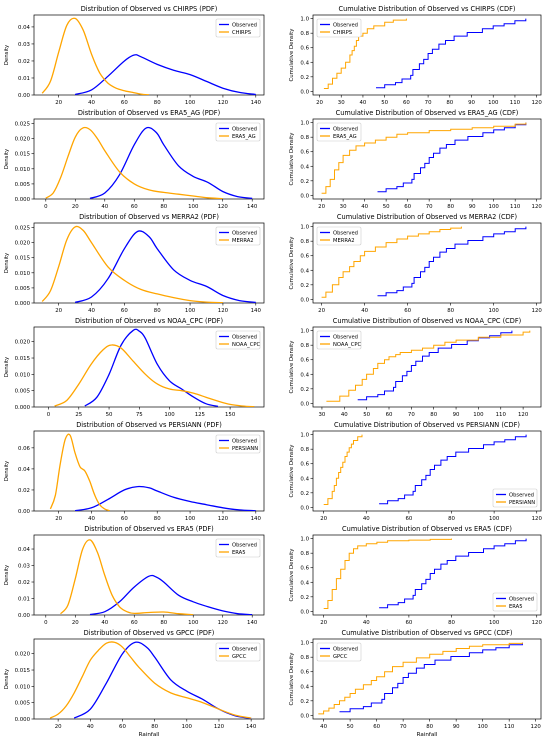 The image size is (550, 737). I want to click on x-tick-label: 20, so click(323, 623).